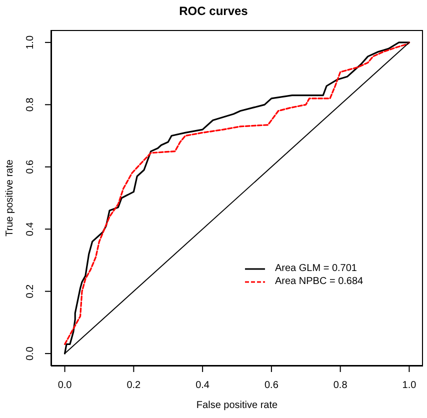 Image resolution: width=427 pixels, height=418 pixels. Describe the element at coordinates (237, 405) in the screenshot. I see `x-axis-title: False positive rate` at that location.